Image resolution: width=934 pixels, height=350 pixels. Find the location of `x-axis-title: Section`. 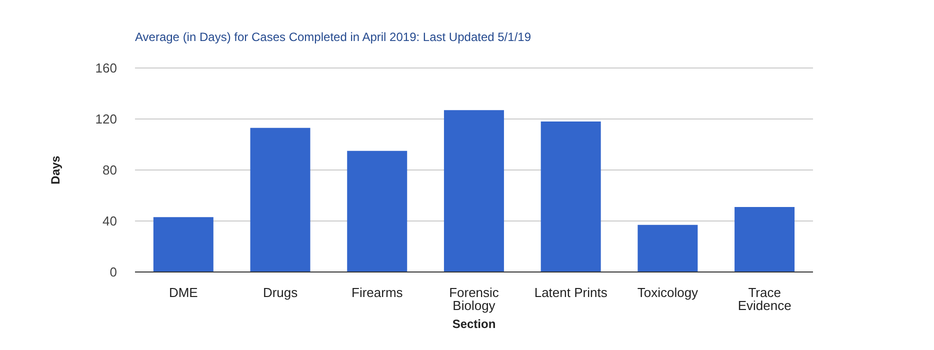

x-axis-title: Section is located at coordinates (474, 324).